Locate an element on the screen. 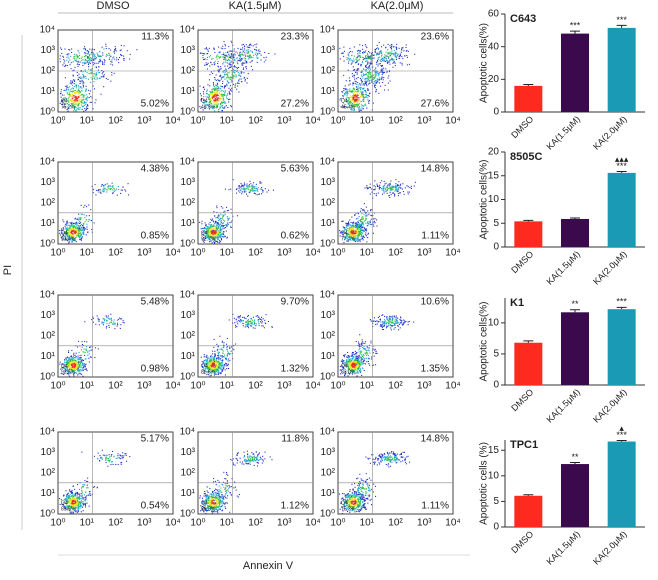 The width and height of the screenshot is (658, 580). x-tick-label: 10² is located at coordinates (115, 386).